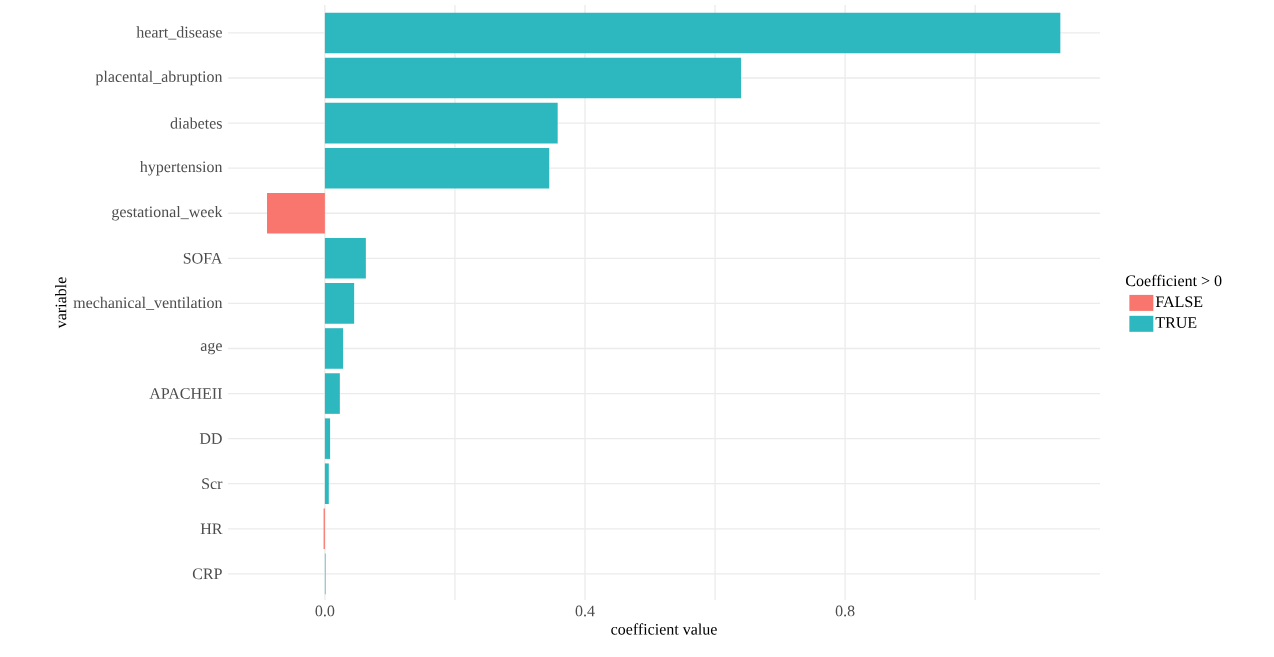 The height and width of the screenshot is (657, 1274). Describe the element at coordinates (585, 611) in the screenshot. I see `x-tick-label: 0.4` at that location.